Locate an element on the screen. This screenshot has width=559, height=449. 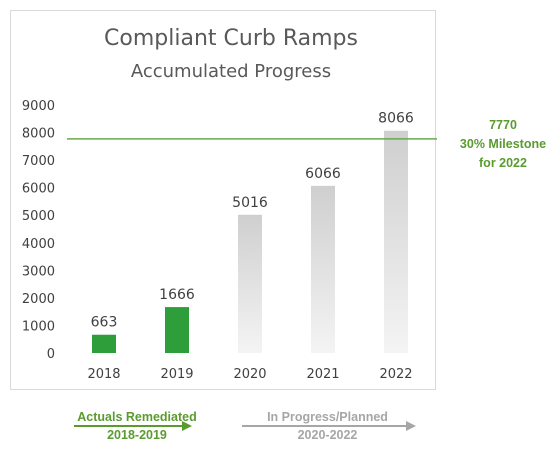
y-tick-label: 2000 is located at coordinates (38, 299).